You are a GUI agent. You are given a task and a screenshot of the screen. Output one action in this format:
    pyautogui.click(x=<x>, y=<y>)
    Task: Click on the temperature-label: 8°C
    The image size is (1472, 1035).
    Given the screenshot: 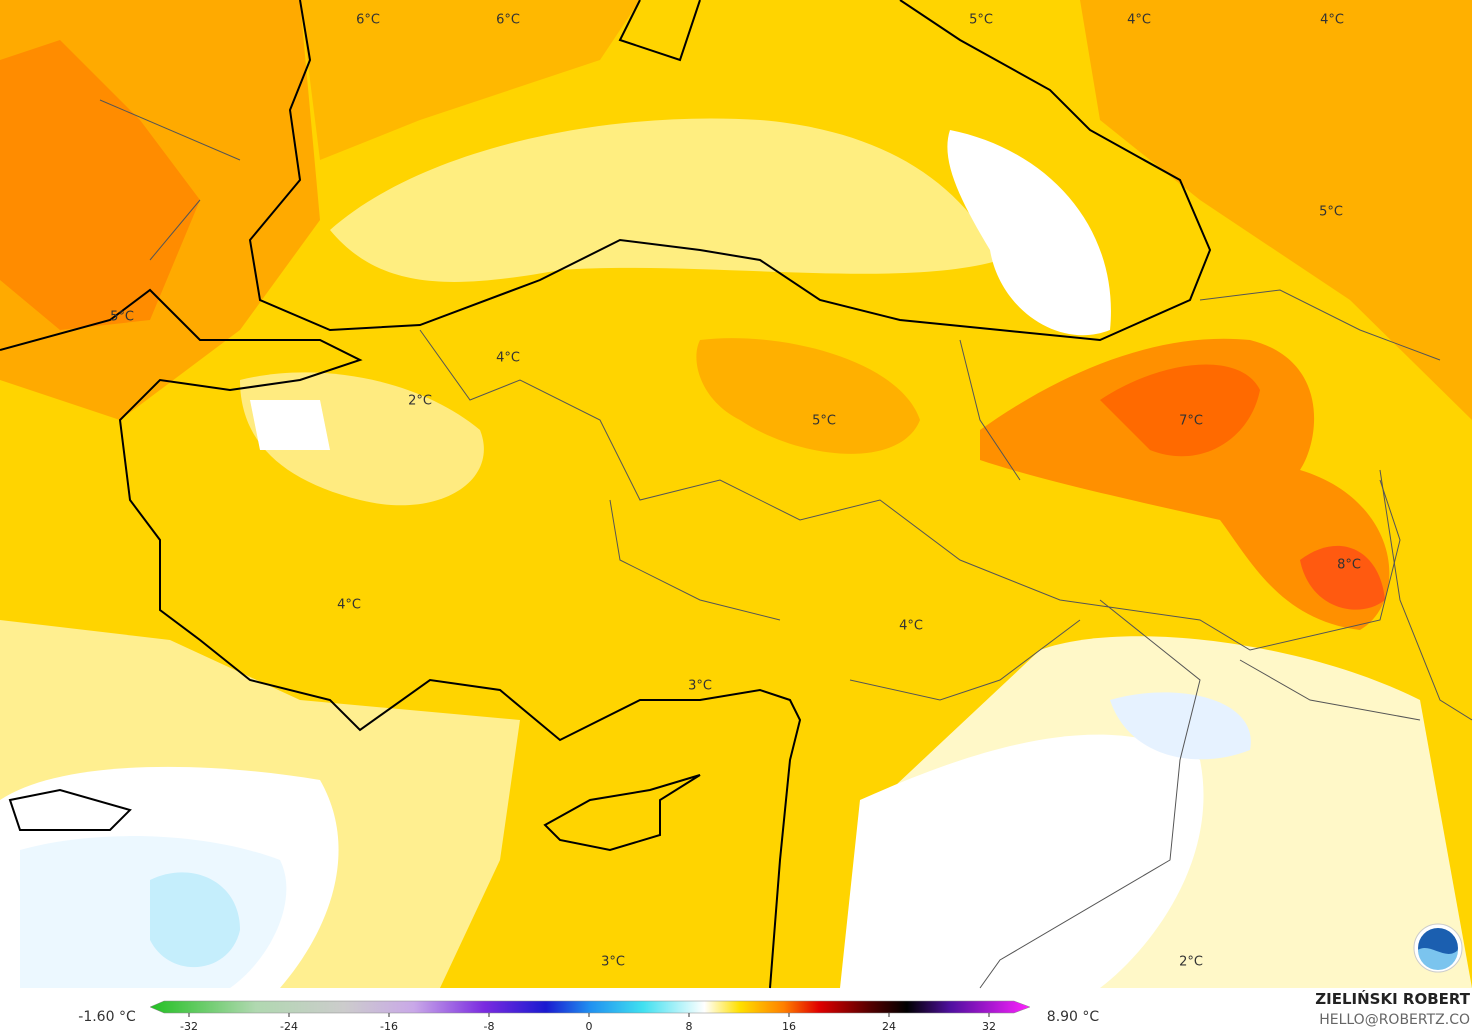 What is the action you would take?
    pyautogui.click(x=1349, y=565)
    